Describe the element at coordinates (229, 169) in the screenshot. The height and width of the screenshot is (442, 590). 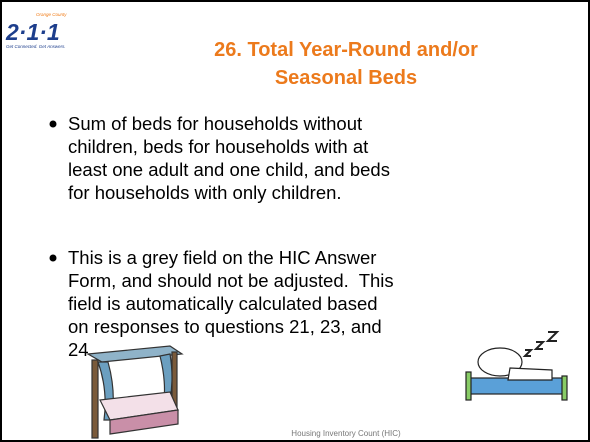
I see `bullet-line: least one adult and one child, and beds` at that location.